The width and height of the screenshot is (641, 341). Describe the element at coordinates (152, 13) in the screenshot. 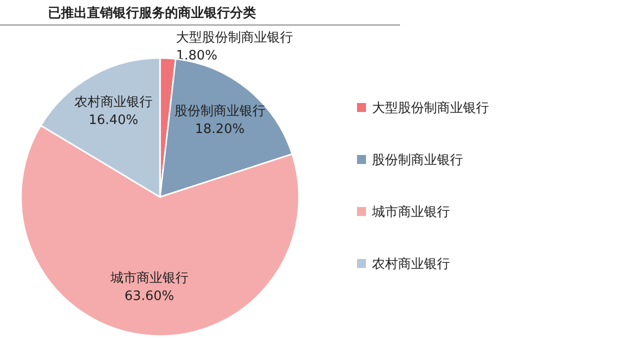

I see `chart-title: 已推出直销银行服务的商业银行分类` at that location.